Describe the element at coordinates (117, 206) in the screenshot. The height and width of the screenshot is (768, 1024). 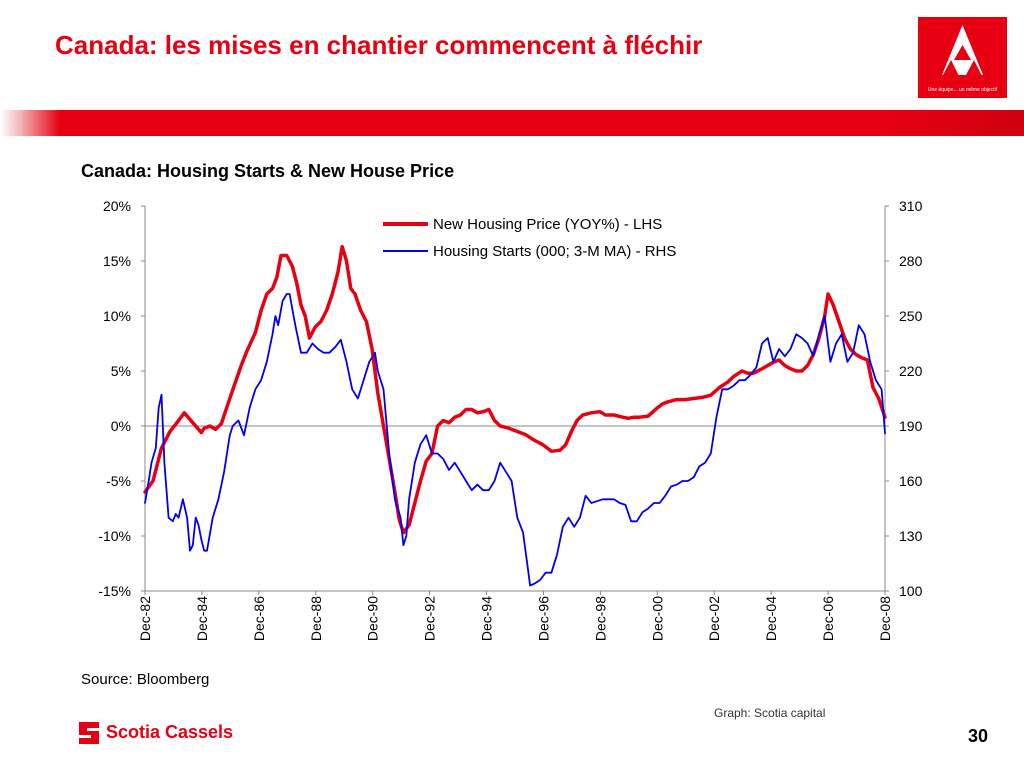
I see `left-tick-label: 20%` at that location.